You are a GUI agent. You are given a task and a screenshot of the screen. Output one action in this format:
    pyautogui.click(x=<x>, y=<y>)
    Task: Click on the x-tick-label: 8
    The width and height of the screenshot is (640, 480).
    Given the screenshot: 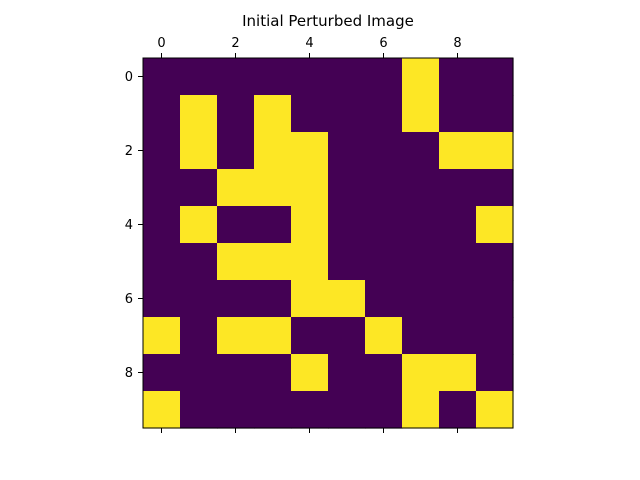 What is the action you would take?
    pyautogui.click(x=457, y=43)
    